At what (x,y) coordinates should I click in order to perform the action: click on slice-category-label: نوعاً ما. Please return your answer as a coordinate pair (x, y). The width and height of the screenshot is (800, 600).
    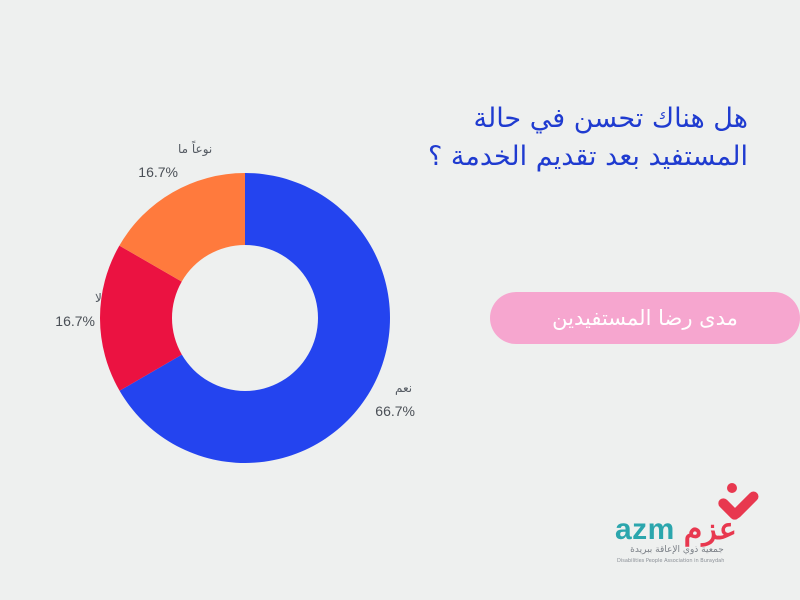
    Looking at the image, I should click on (195, 148).